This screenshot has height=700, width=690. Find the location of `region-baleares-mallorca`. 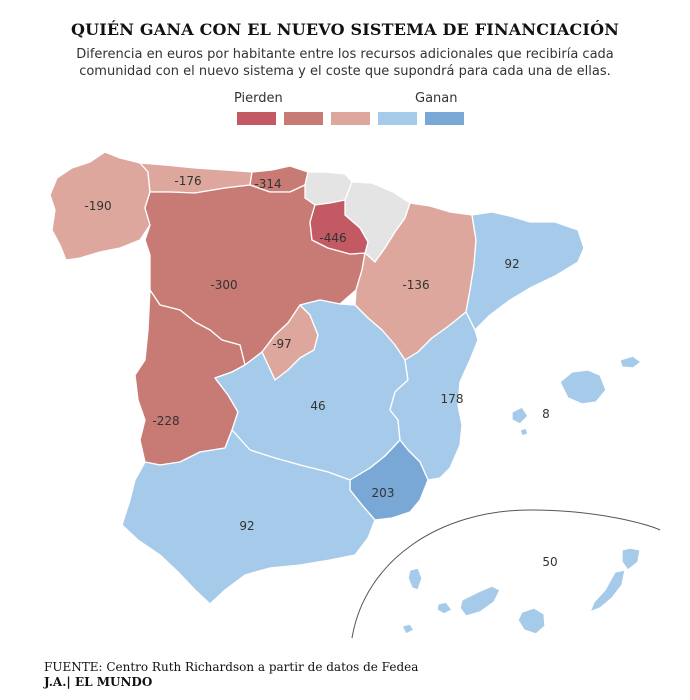

region-baleares-mallorca is located at coordinates (583, 387).